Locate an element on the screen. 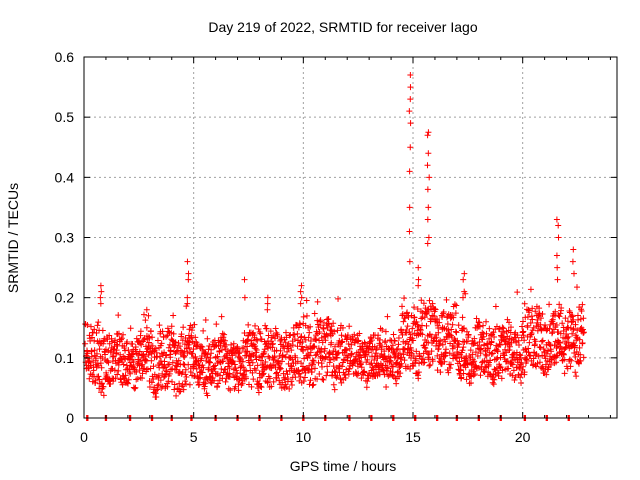  x-tick-label: 15 is located at coordinates (413, 437).